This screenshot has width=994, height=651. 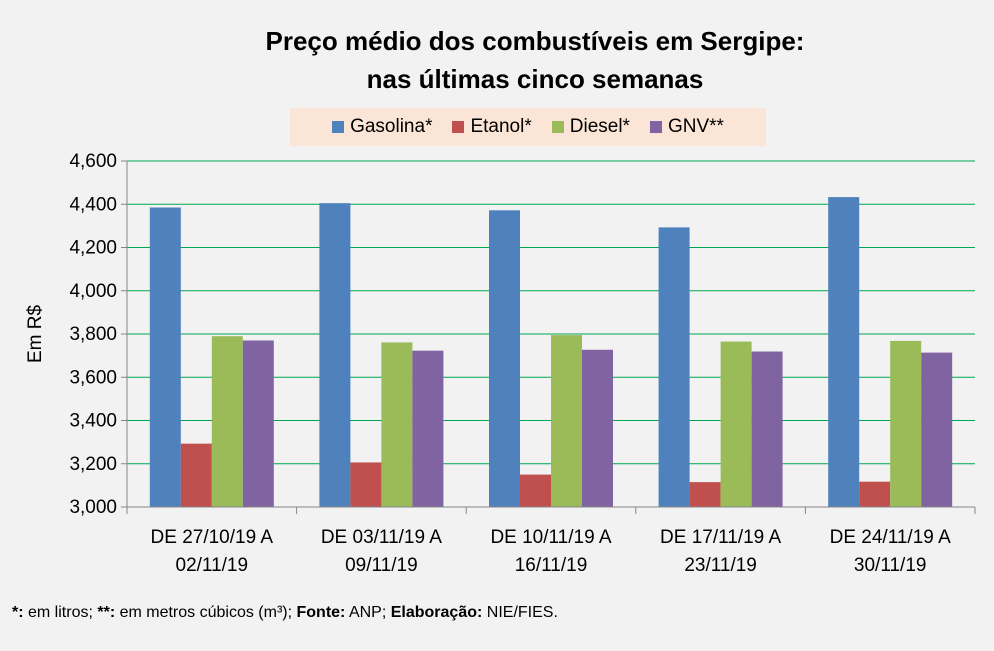 What do you see at coordinates (720, 565) in the screenshot?
I see `x-tick-label: 23/11/19` at bounding box center [720, 565].